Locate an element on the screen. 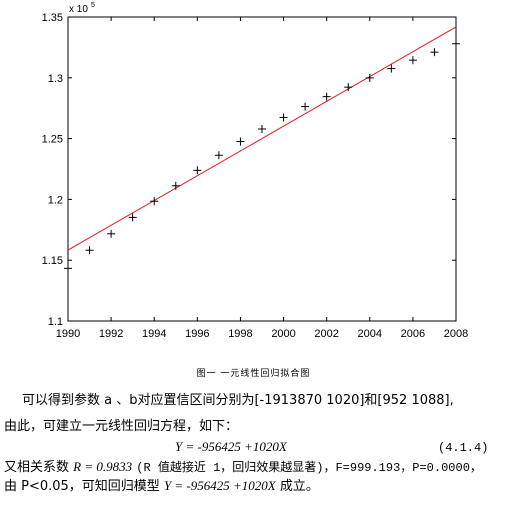 Image resolution: width=507 pixels, height=514 pixels. y-tick-label: 1.1 is located at coordinates (55, 322).